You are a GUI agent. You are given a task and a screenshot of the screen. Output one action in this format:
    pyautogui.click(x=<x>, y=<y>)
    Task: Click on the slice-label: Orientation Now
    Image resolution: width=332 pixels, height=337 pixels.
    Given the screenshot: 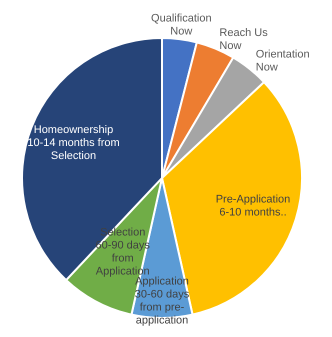 What is the action you would take?
    pyautogui.click(x=283, y=61)
    